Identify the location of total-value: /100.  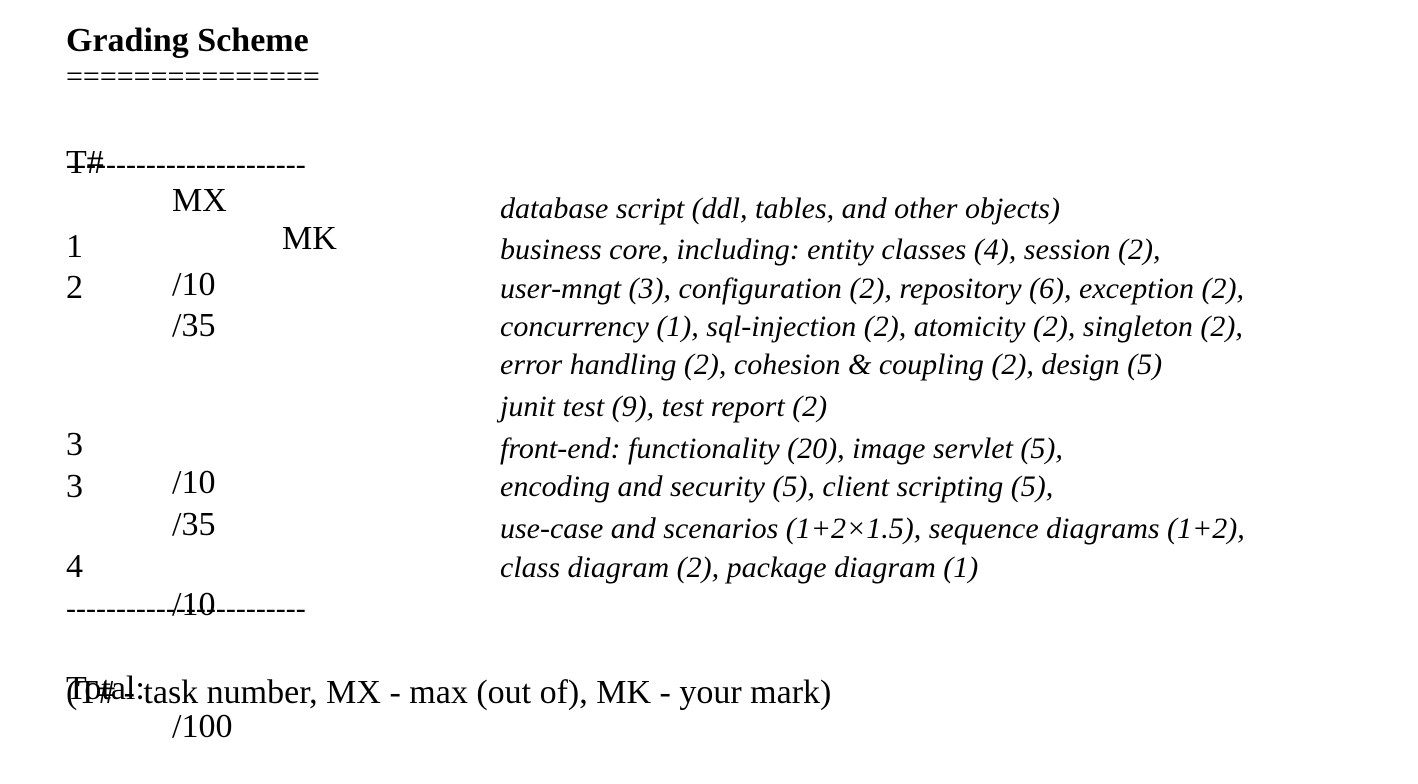
(202, 726).